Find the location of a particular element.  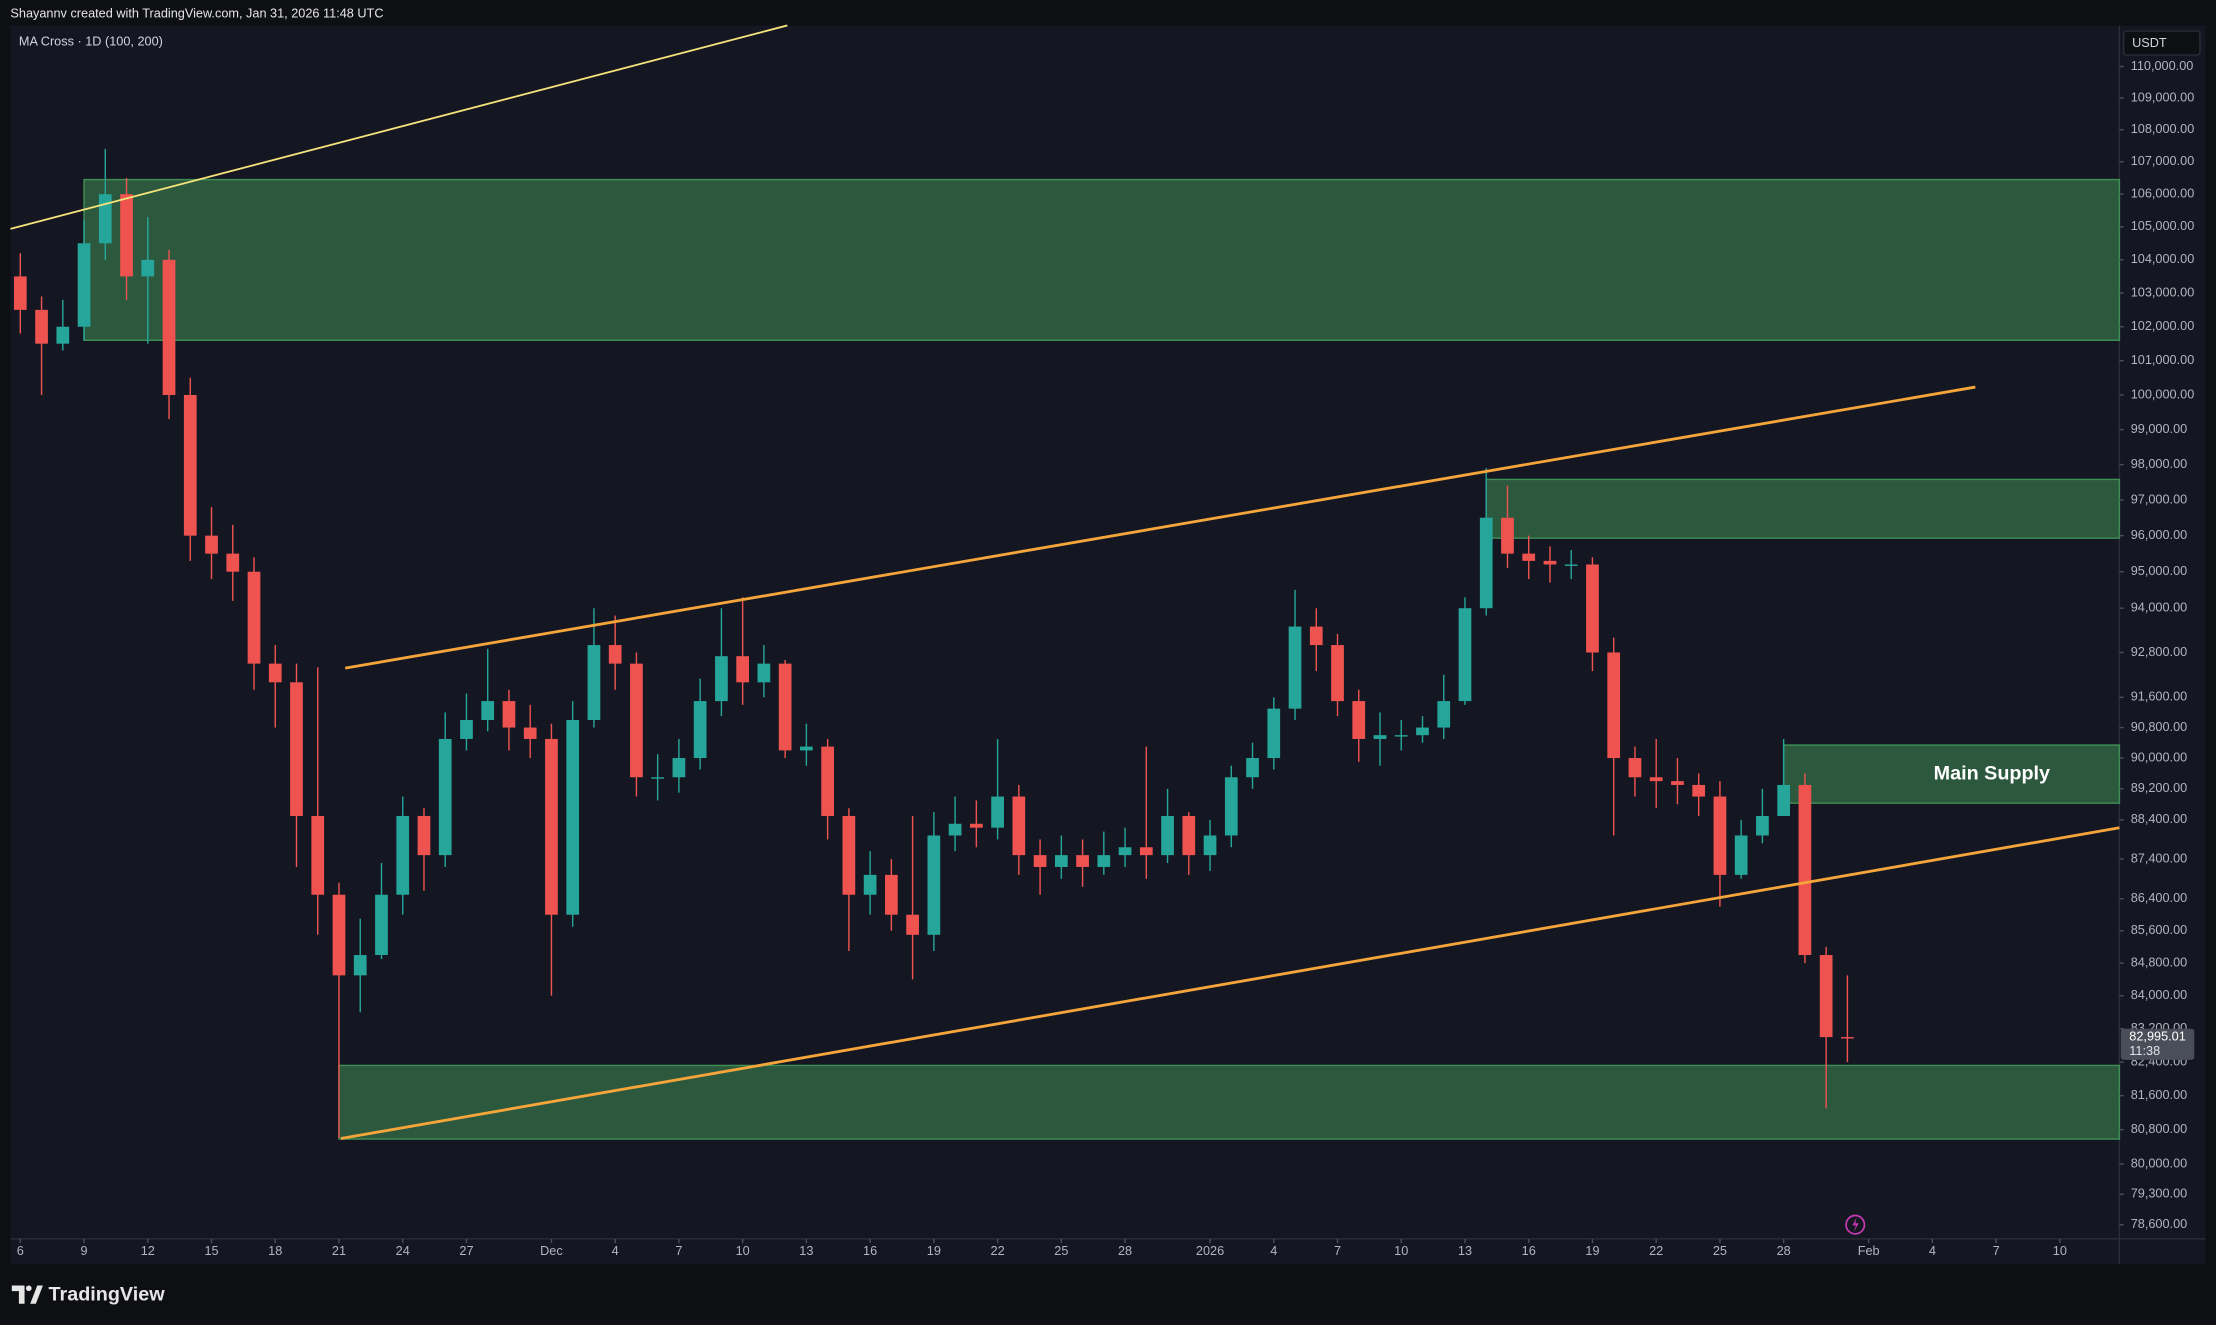

x-tick-label: 6 is located at coordinates (20, 1250).